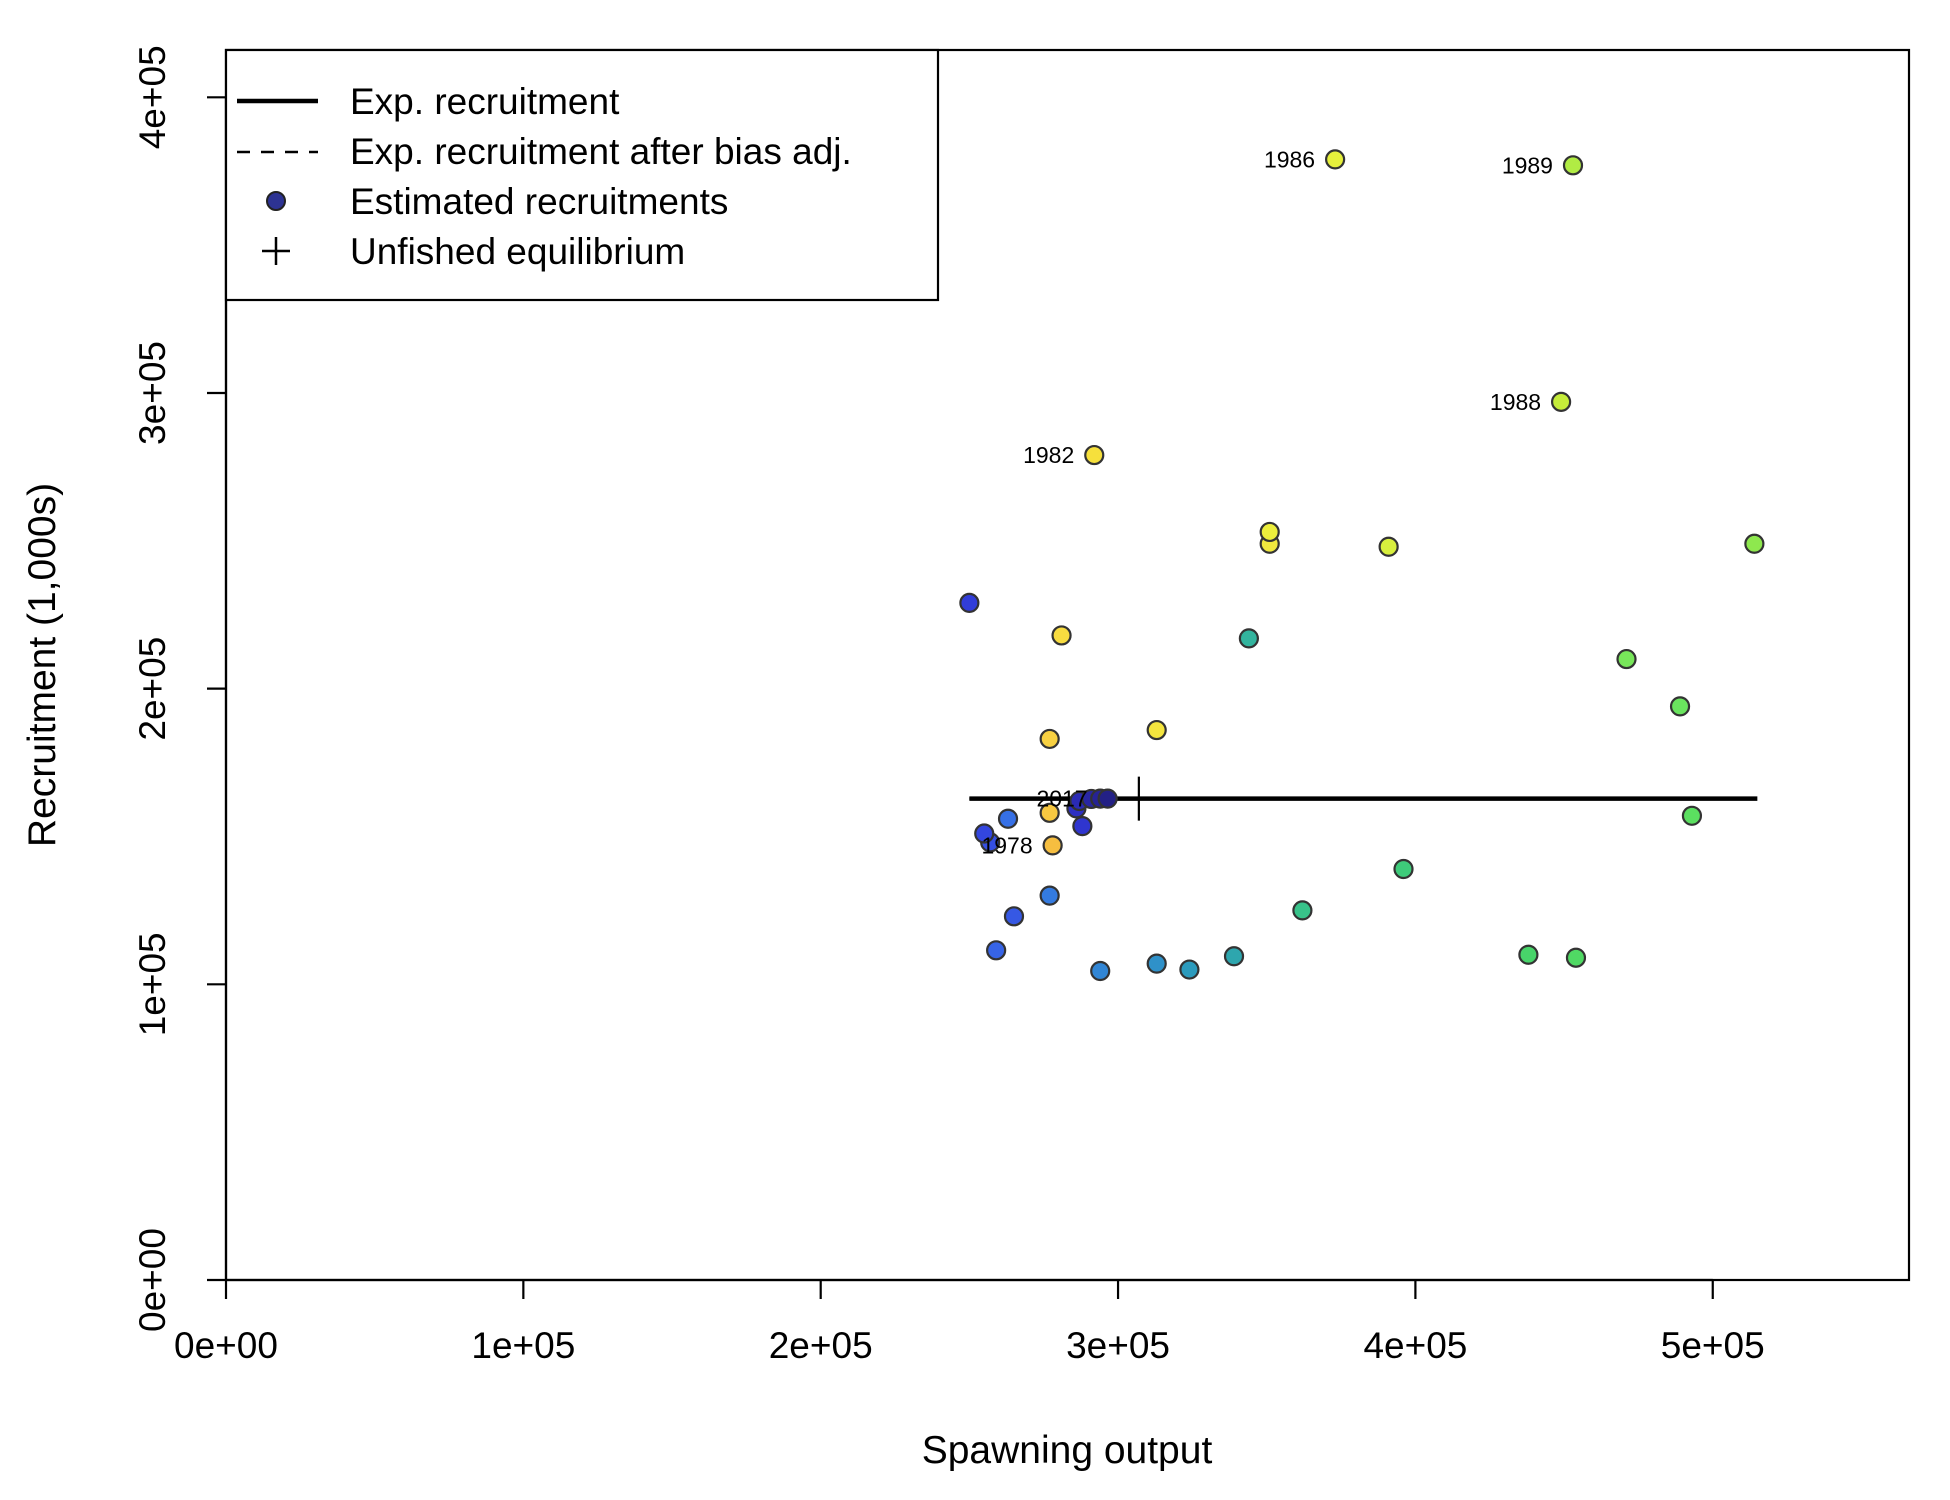 This screenshot has width=1950, height=1500. What do you see at coordinates (539, 201) in the screenshot?
I see `legend-label-estimated-recruitments: Estimated recruitments` at bounding box center [539, 201].